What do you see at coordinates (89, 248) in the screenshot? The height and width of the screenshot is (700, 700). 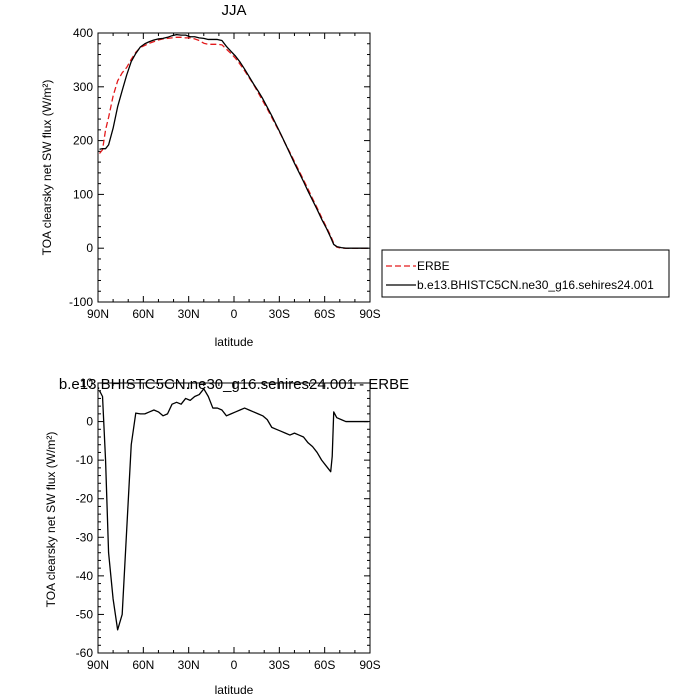 I see `top-y-tick-label: 0` at bounding box center [89, 248].